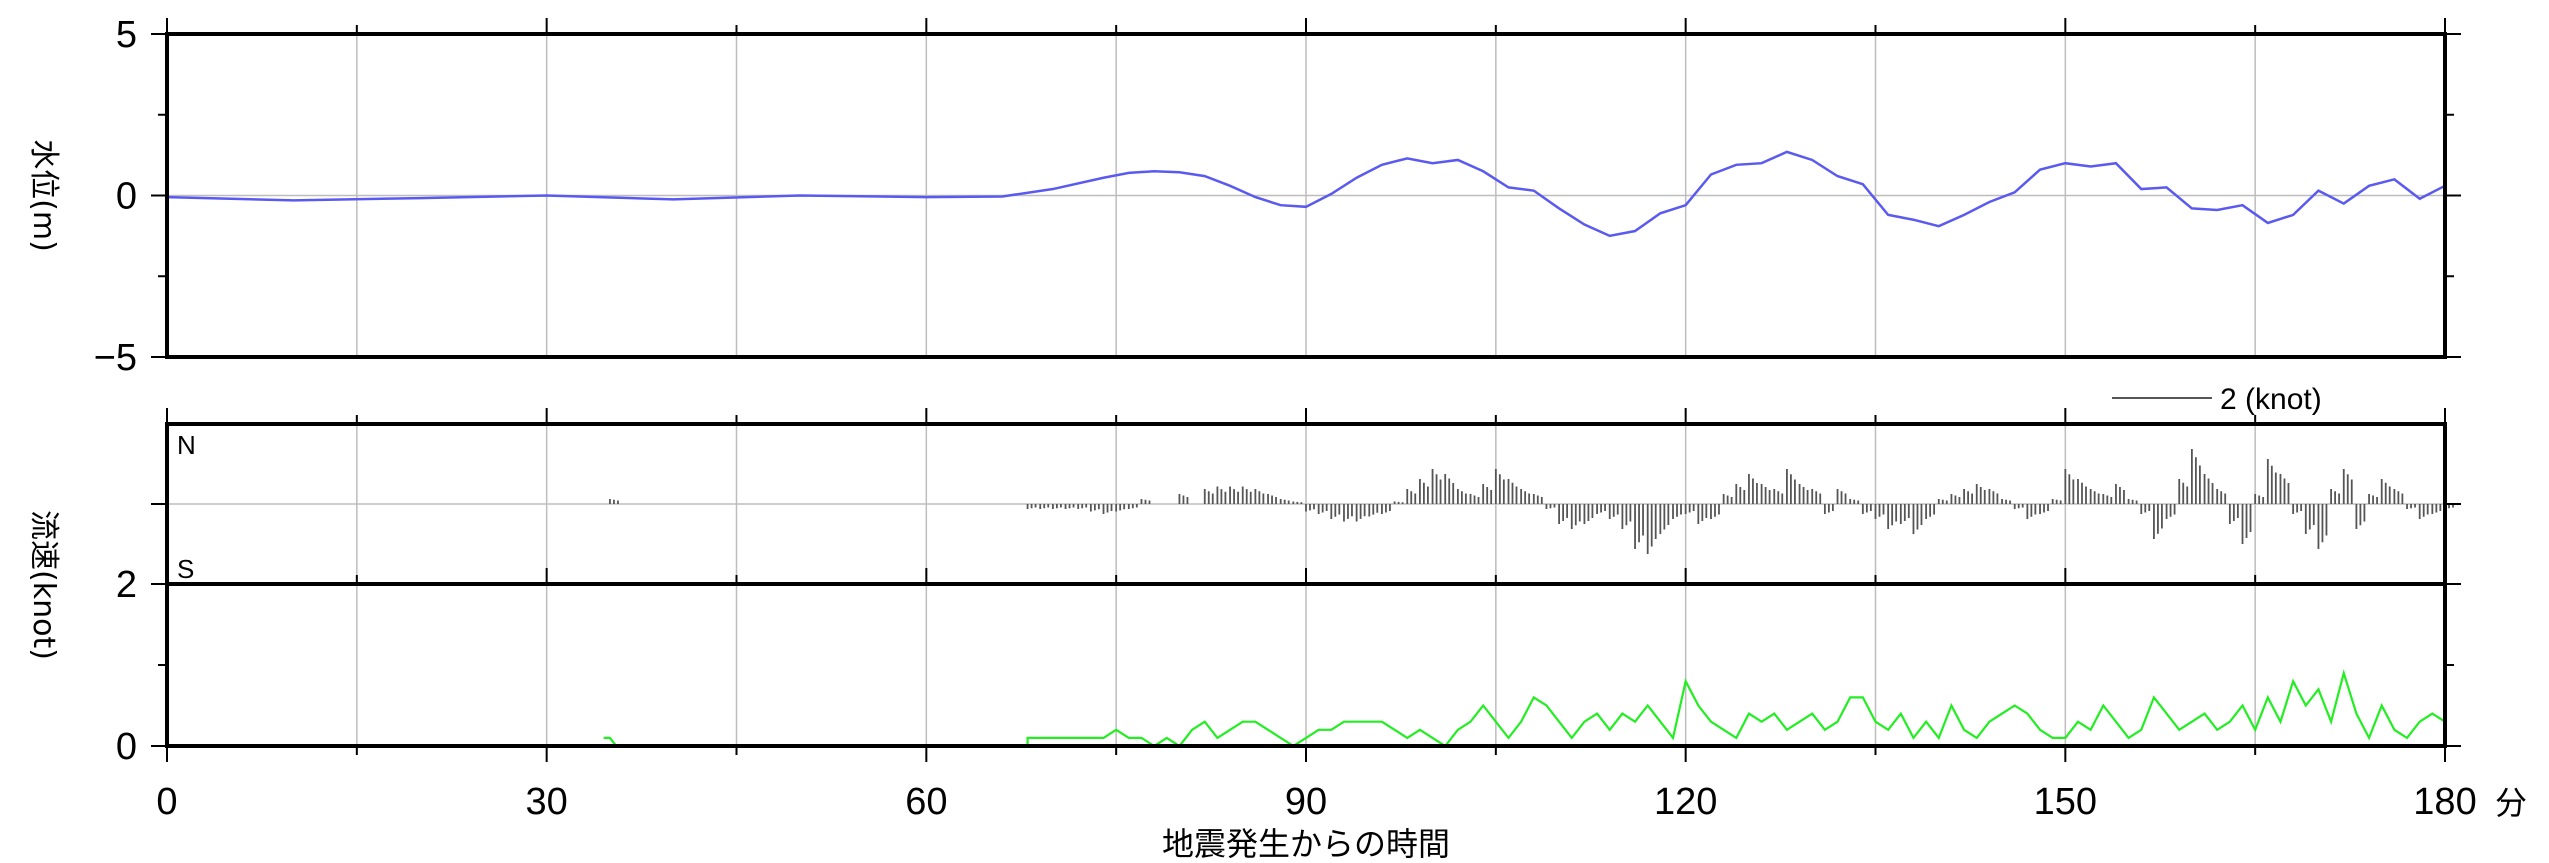 Image resolution: width=2549 pixels, height=863 pixels. I want to click on current-speed-line, so click(1524, 708).